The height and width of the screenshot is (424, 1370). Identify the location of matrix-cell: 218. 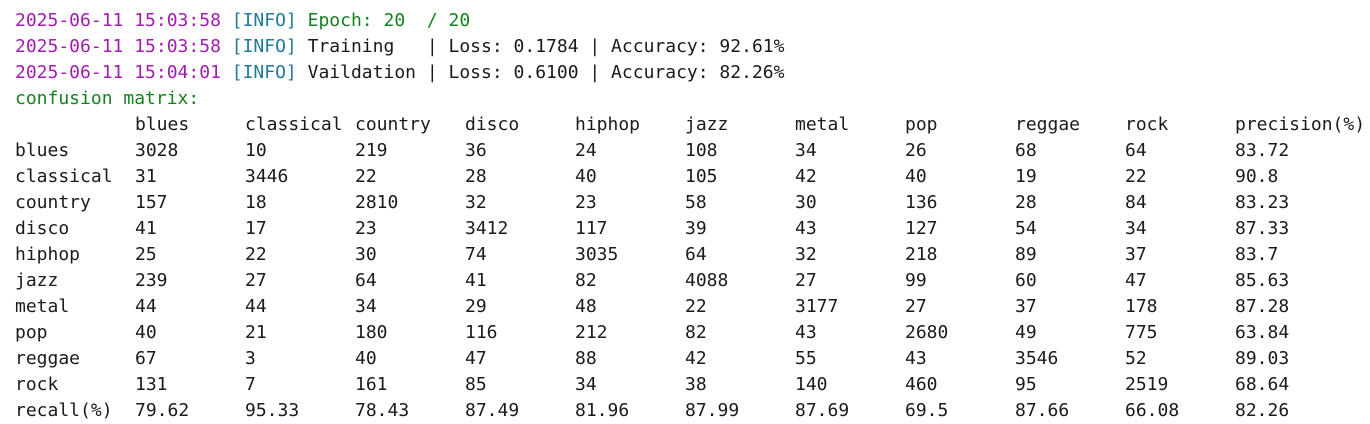
(921, 254).